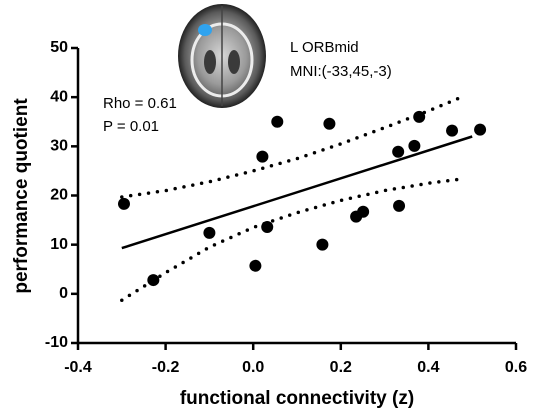 The width and height of the screenshot is (542, 414). I want to click on x-tick-label: -0.2, so click(166, 367).